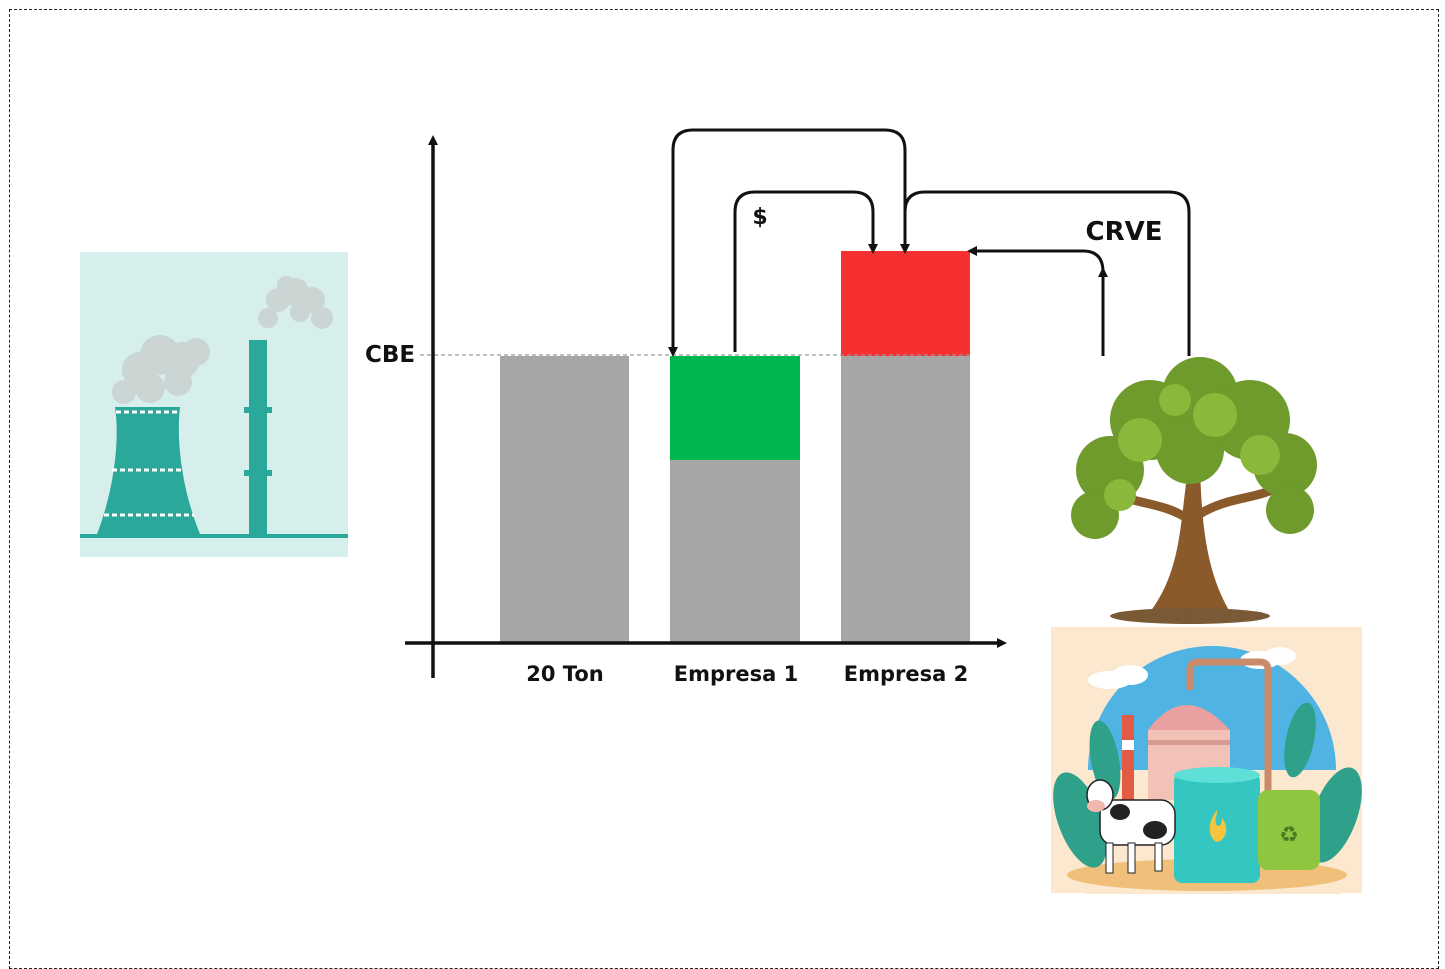 This screenshot has width=1445, height=969. Describe the element at coordinates (735, 408) in the screenshot. I see `bar-empresa-1-surplus` at that location.